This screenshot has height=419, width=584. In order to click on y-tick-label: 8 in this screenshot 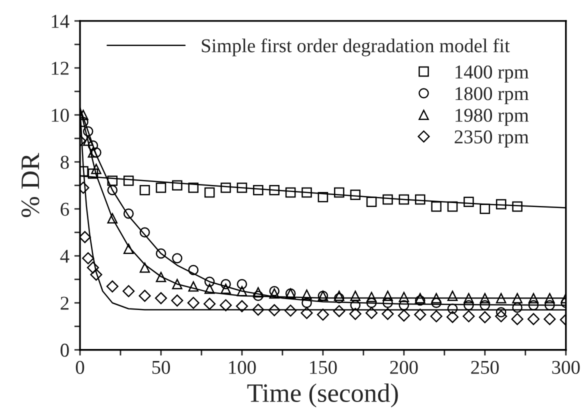, I will do `click(64, 162)`.